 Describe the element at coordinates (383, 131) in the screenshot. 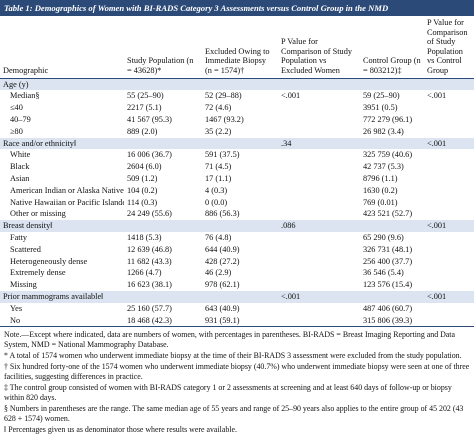

I see `cell: 26 982 (3.4)` at that location.